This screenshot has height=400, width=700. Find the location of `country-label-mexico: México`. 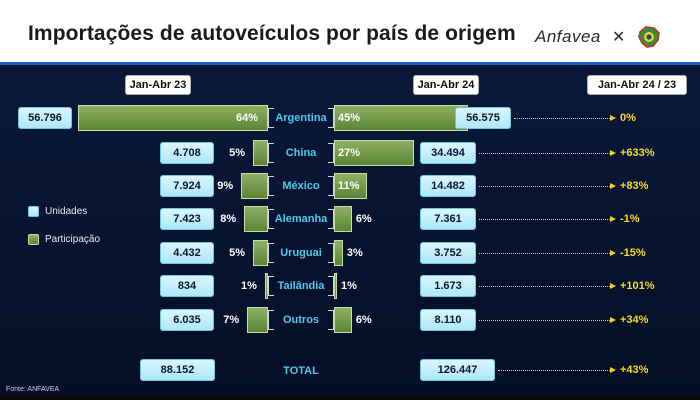

country-label-mexico: México is located at coordinates (301, 186).